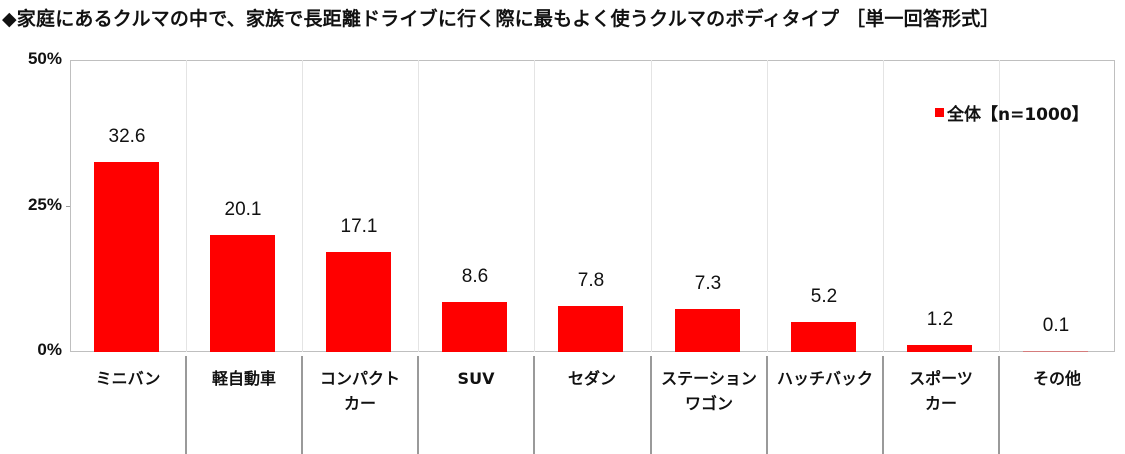 This screenshot has height=454, width=1125. What do you see at coordinates (708, 284) in the screenshot?
I see `value-label: 7.3` at bounding box center [708, 284].